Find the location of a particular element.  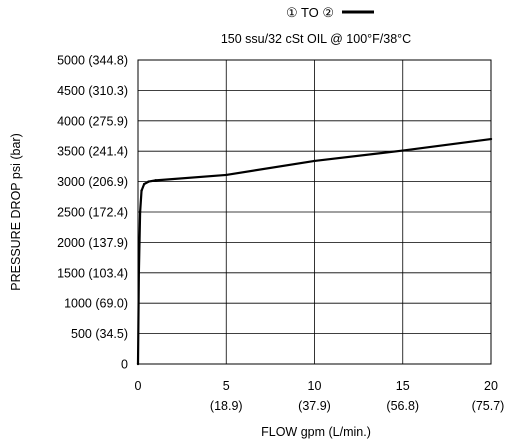

y-tick-label: 1500 (103.4) is located at coordinates (92, 273).